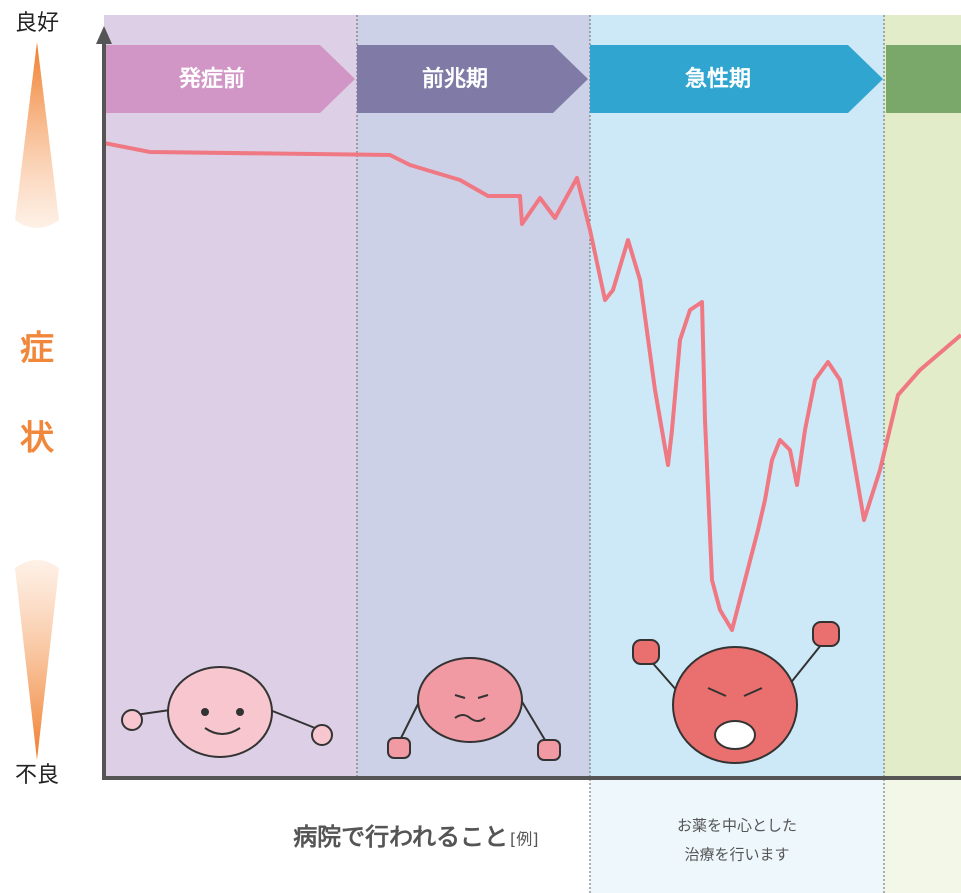 This screenshot has height=893, width=961. What do you see at coordinates (736, 692) in the screenshot?
I see `character-angry` at bounding box center [736, 692].